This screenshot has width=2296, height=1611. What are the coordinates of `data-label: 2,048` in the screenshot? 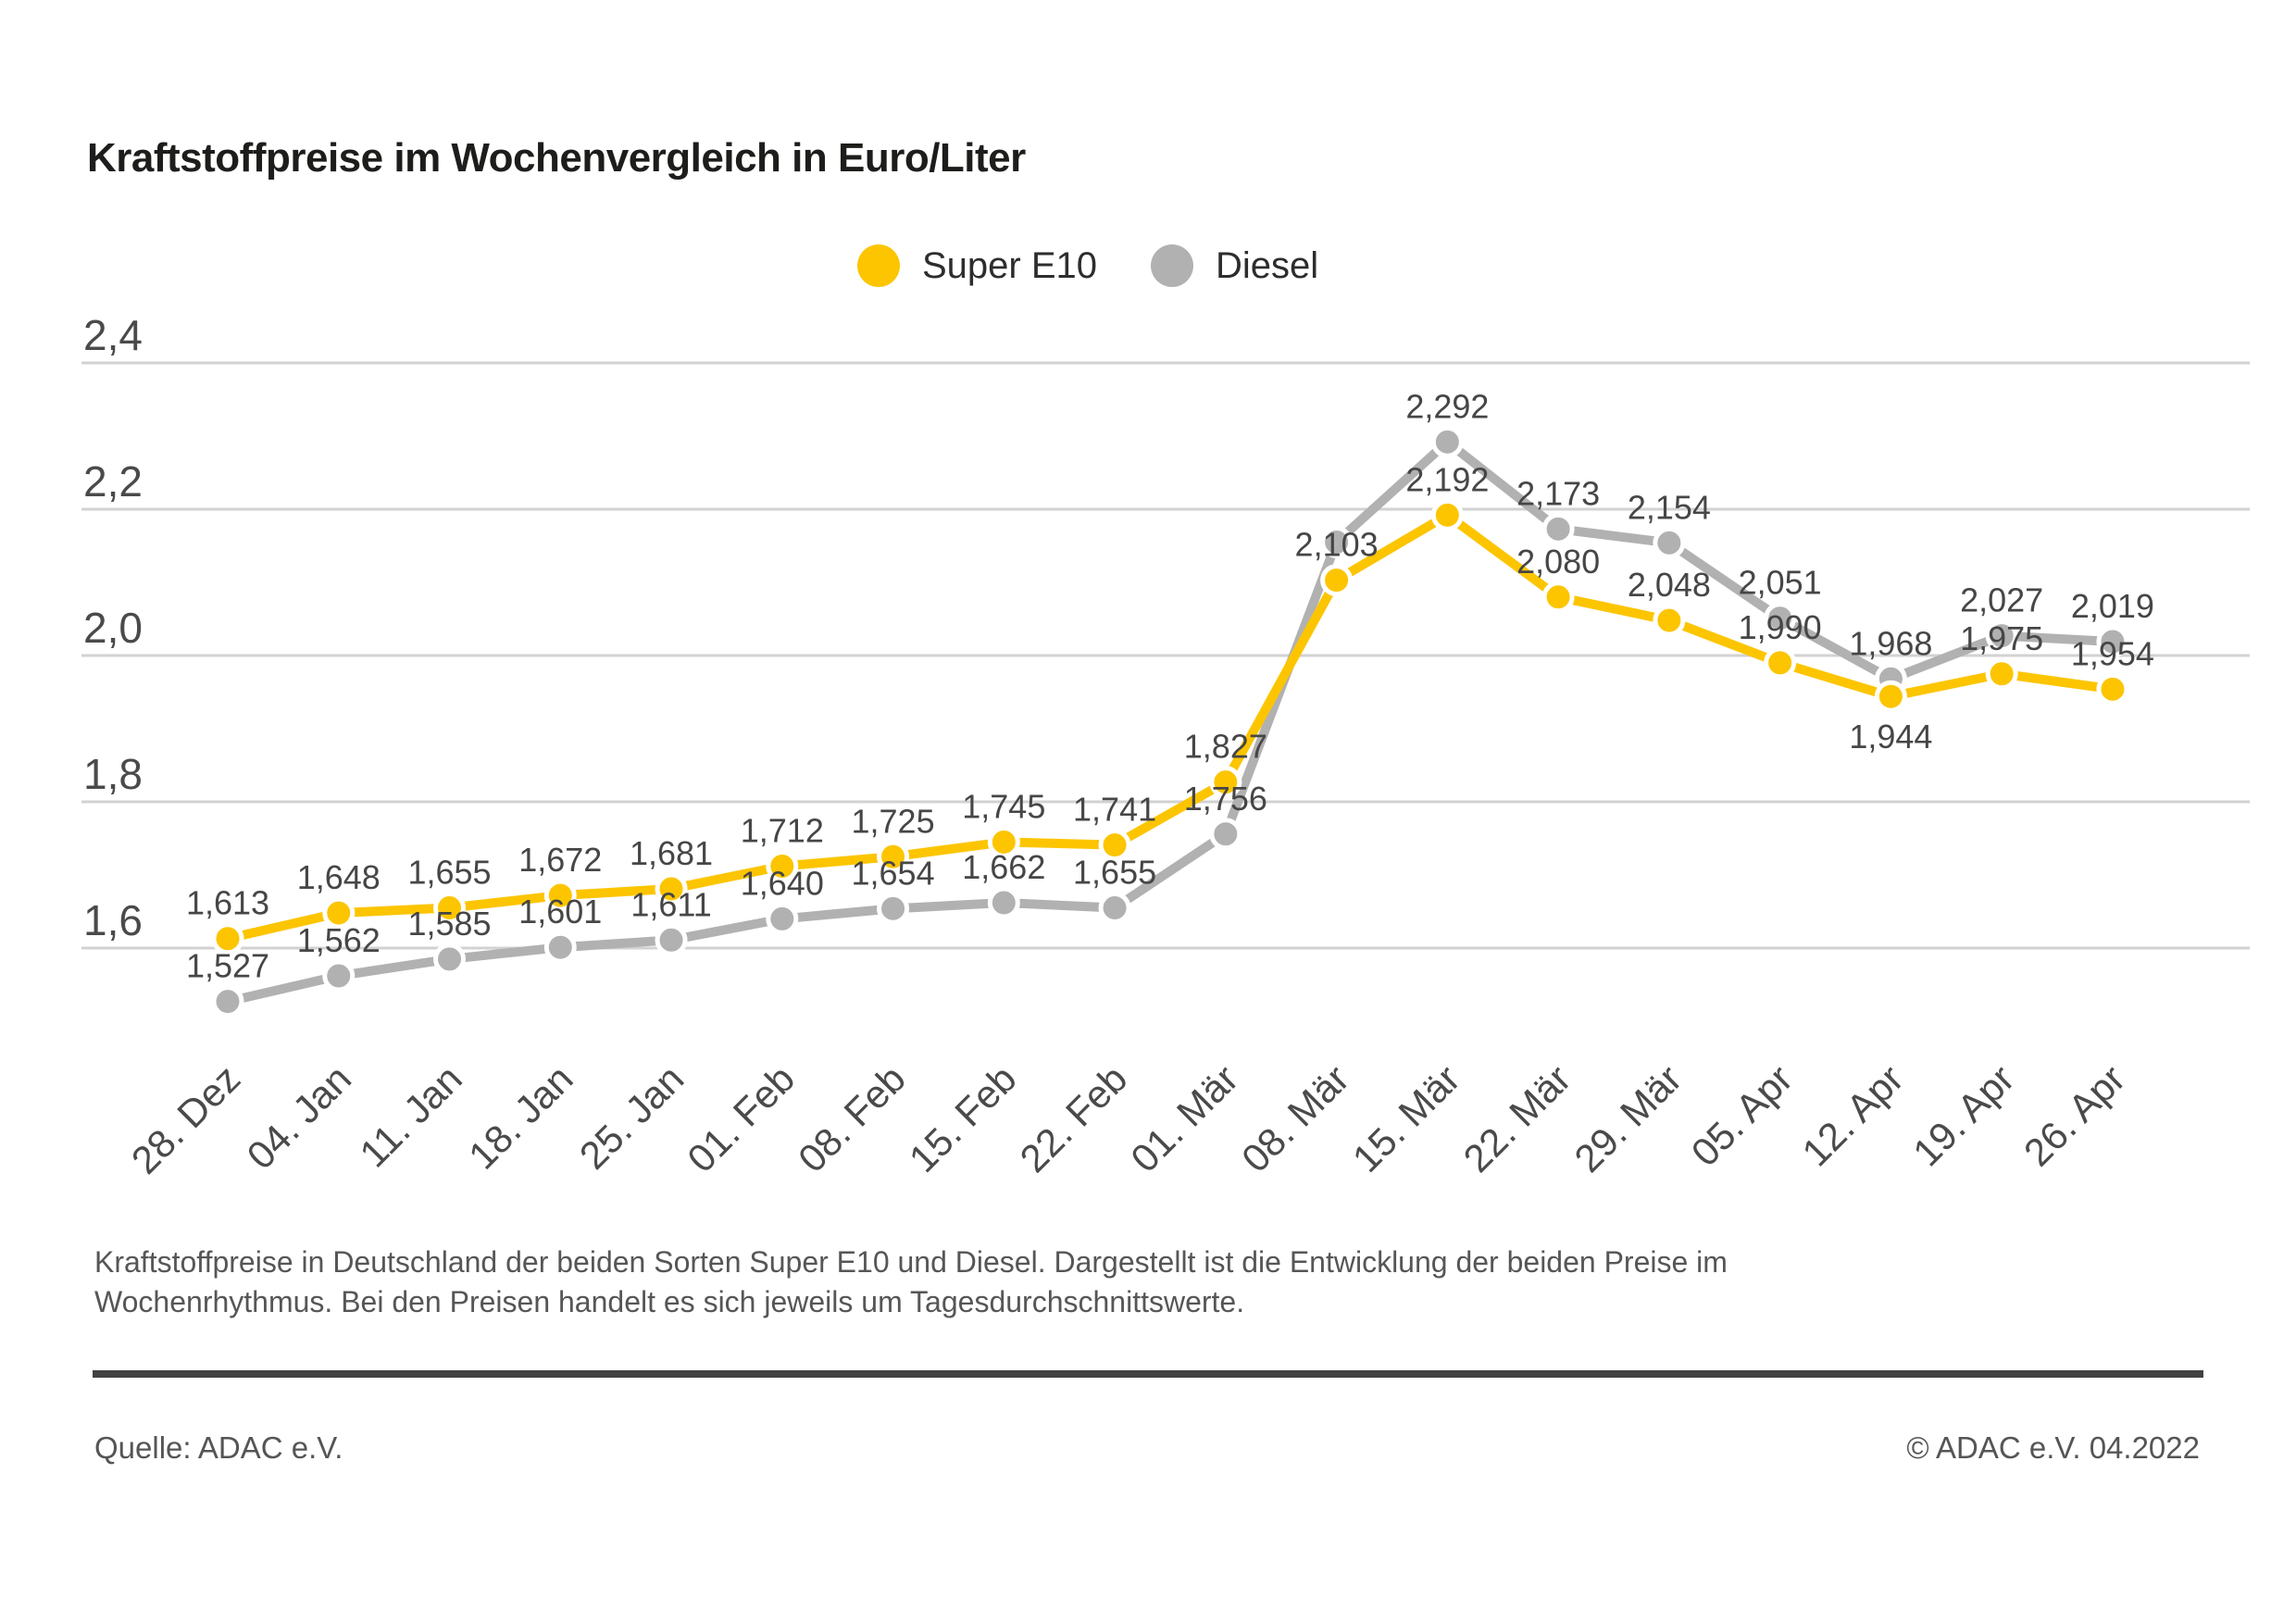 It's located at (1669, 585).